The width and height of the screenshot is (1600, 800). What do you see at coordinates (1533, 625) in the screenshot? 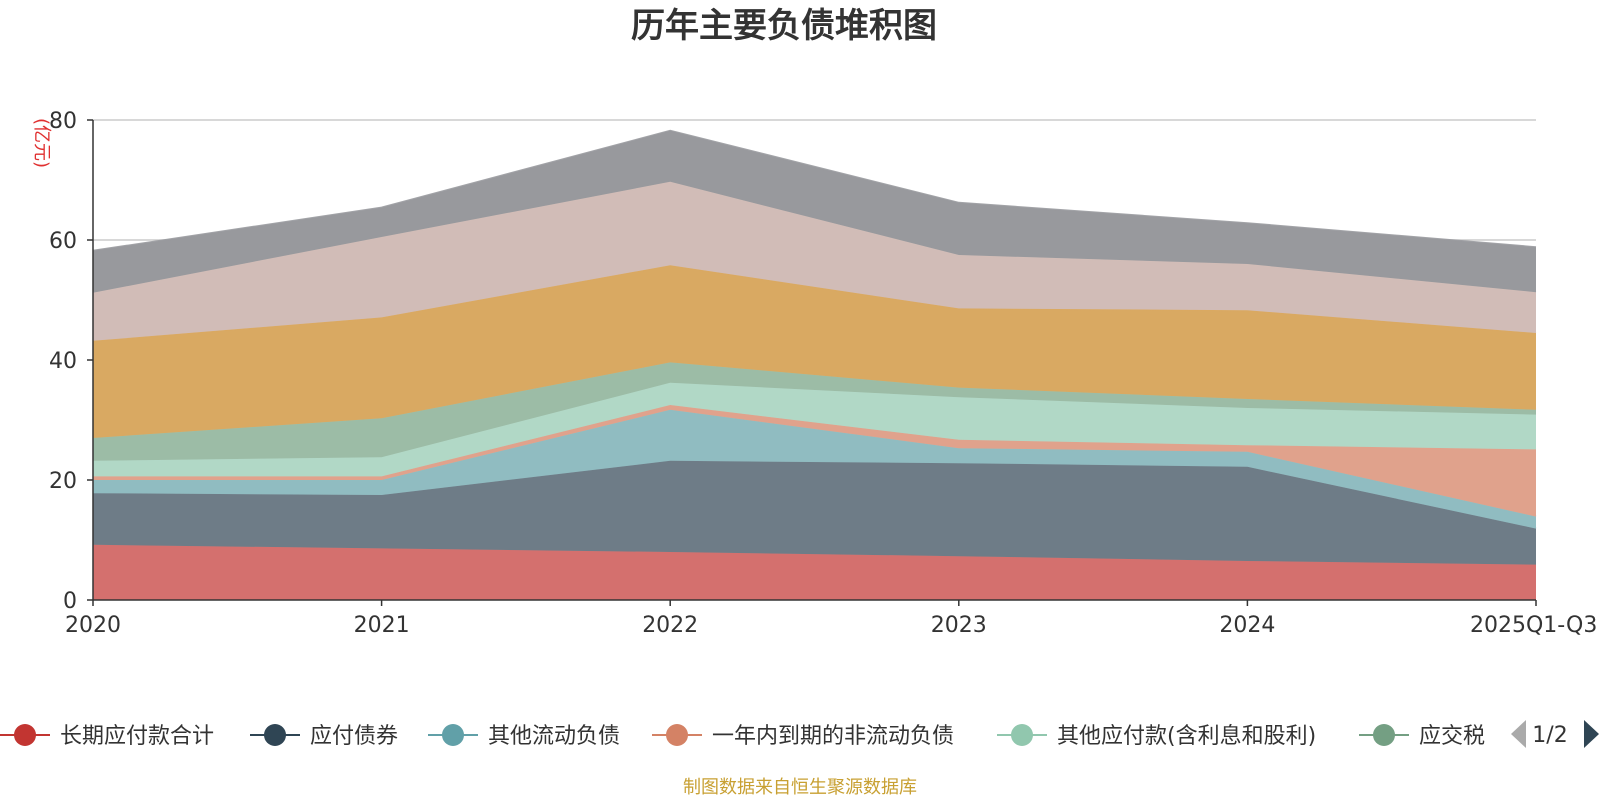
I see `x-tick-label: 2025Q1-Q3` at bounding box center [1533, 625].